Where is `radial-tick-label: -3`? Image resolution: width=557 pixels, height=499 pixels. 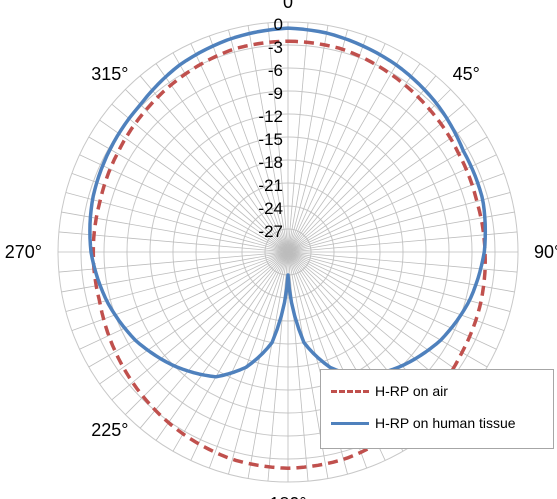 radial-tick-label: -3 is located at coordinates (275, 47).